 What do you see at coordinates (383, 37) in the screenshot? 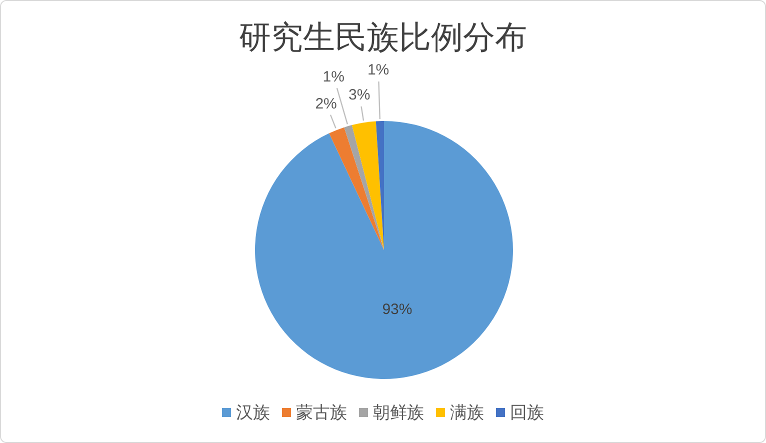
I see `title: 研究生民族比例分布` at bounding box center [383, 37].